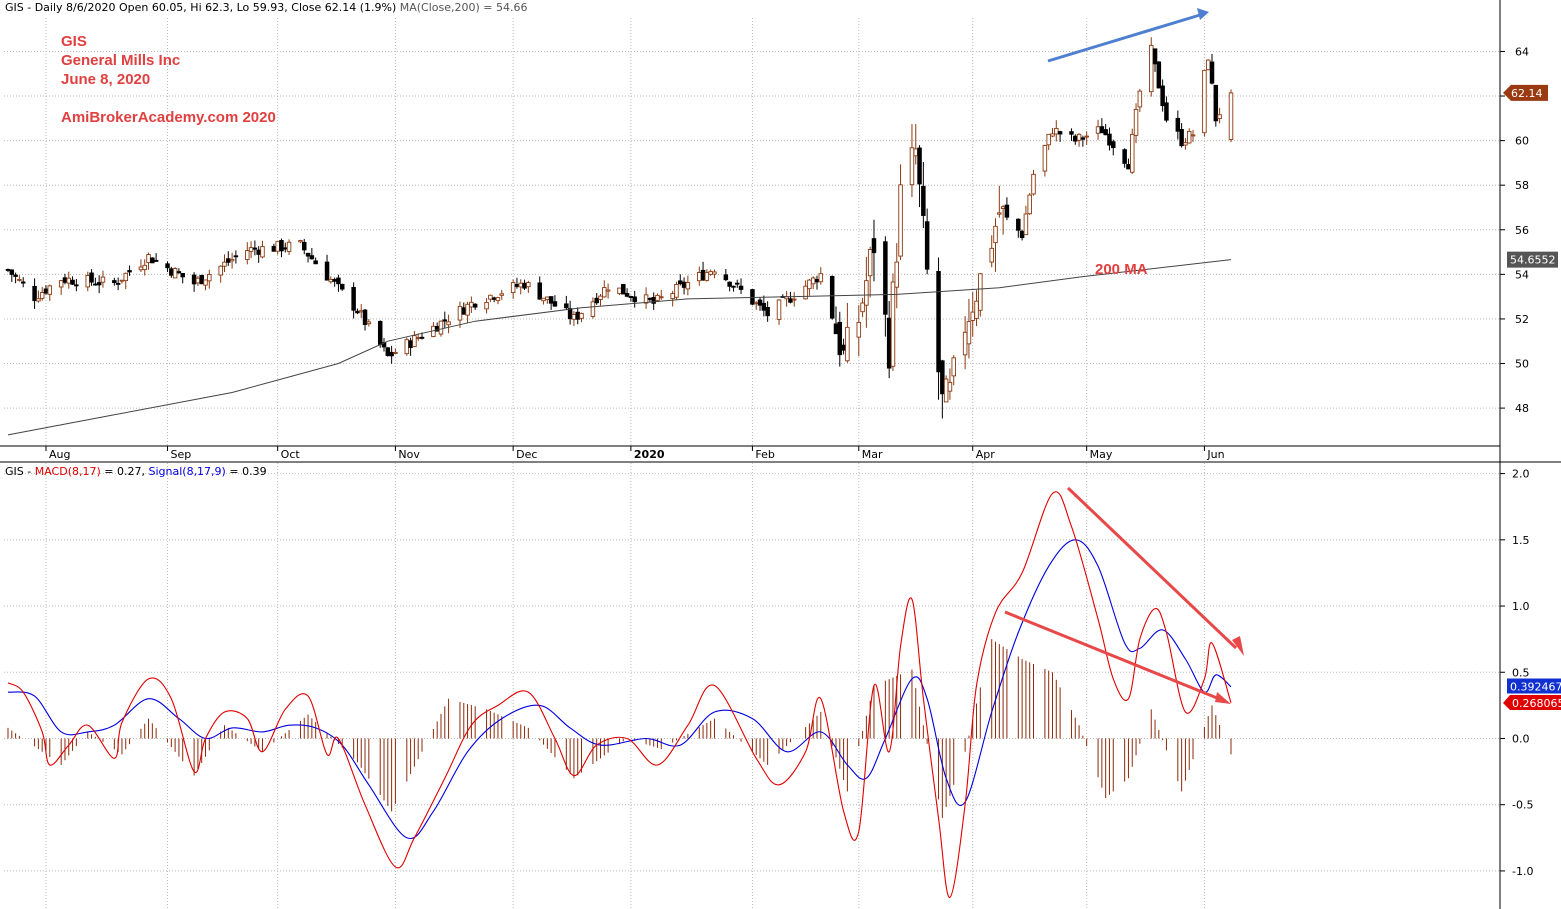 The image size is (1561, 909). Describe the element at coordinates (1535, 686) in the screenshot. I see `signal-value-tag-label: 0.392467` at that location.